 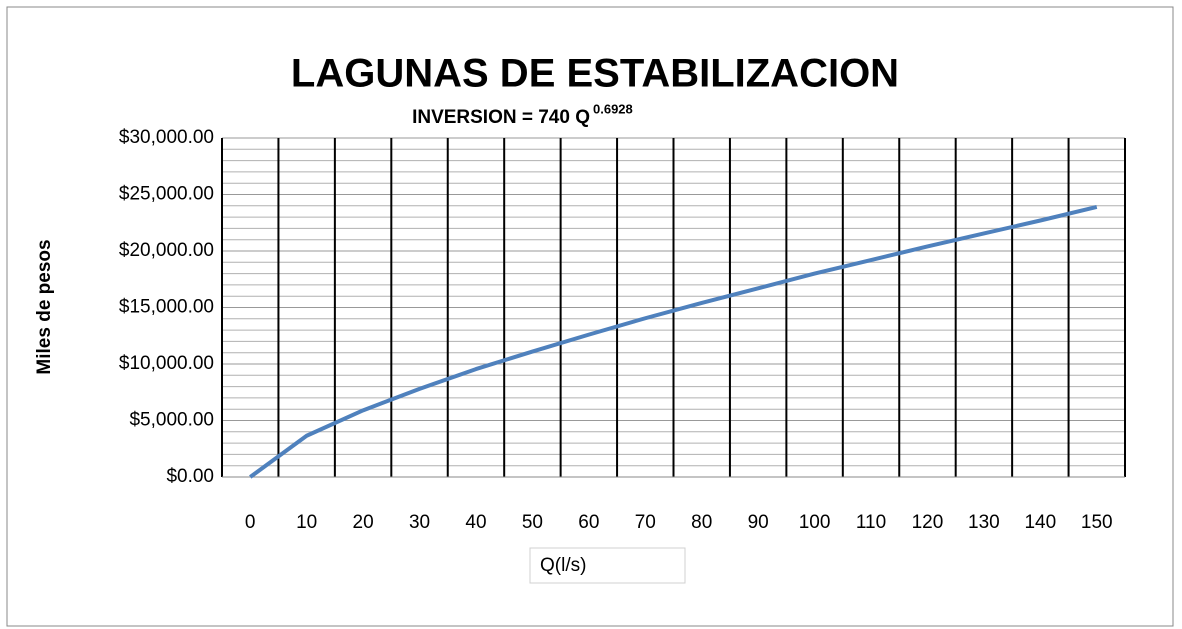 I want to click on x-tick-label: 80, so click(x=701, y=522).